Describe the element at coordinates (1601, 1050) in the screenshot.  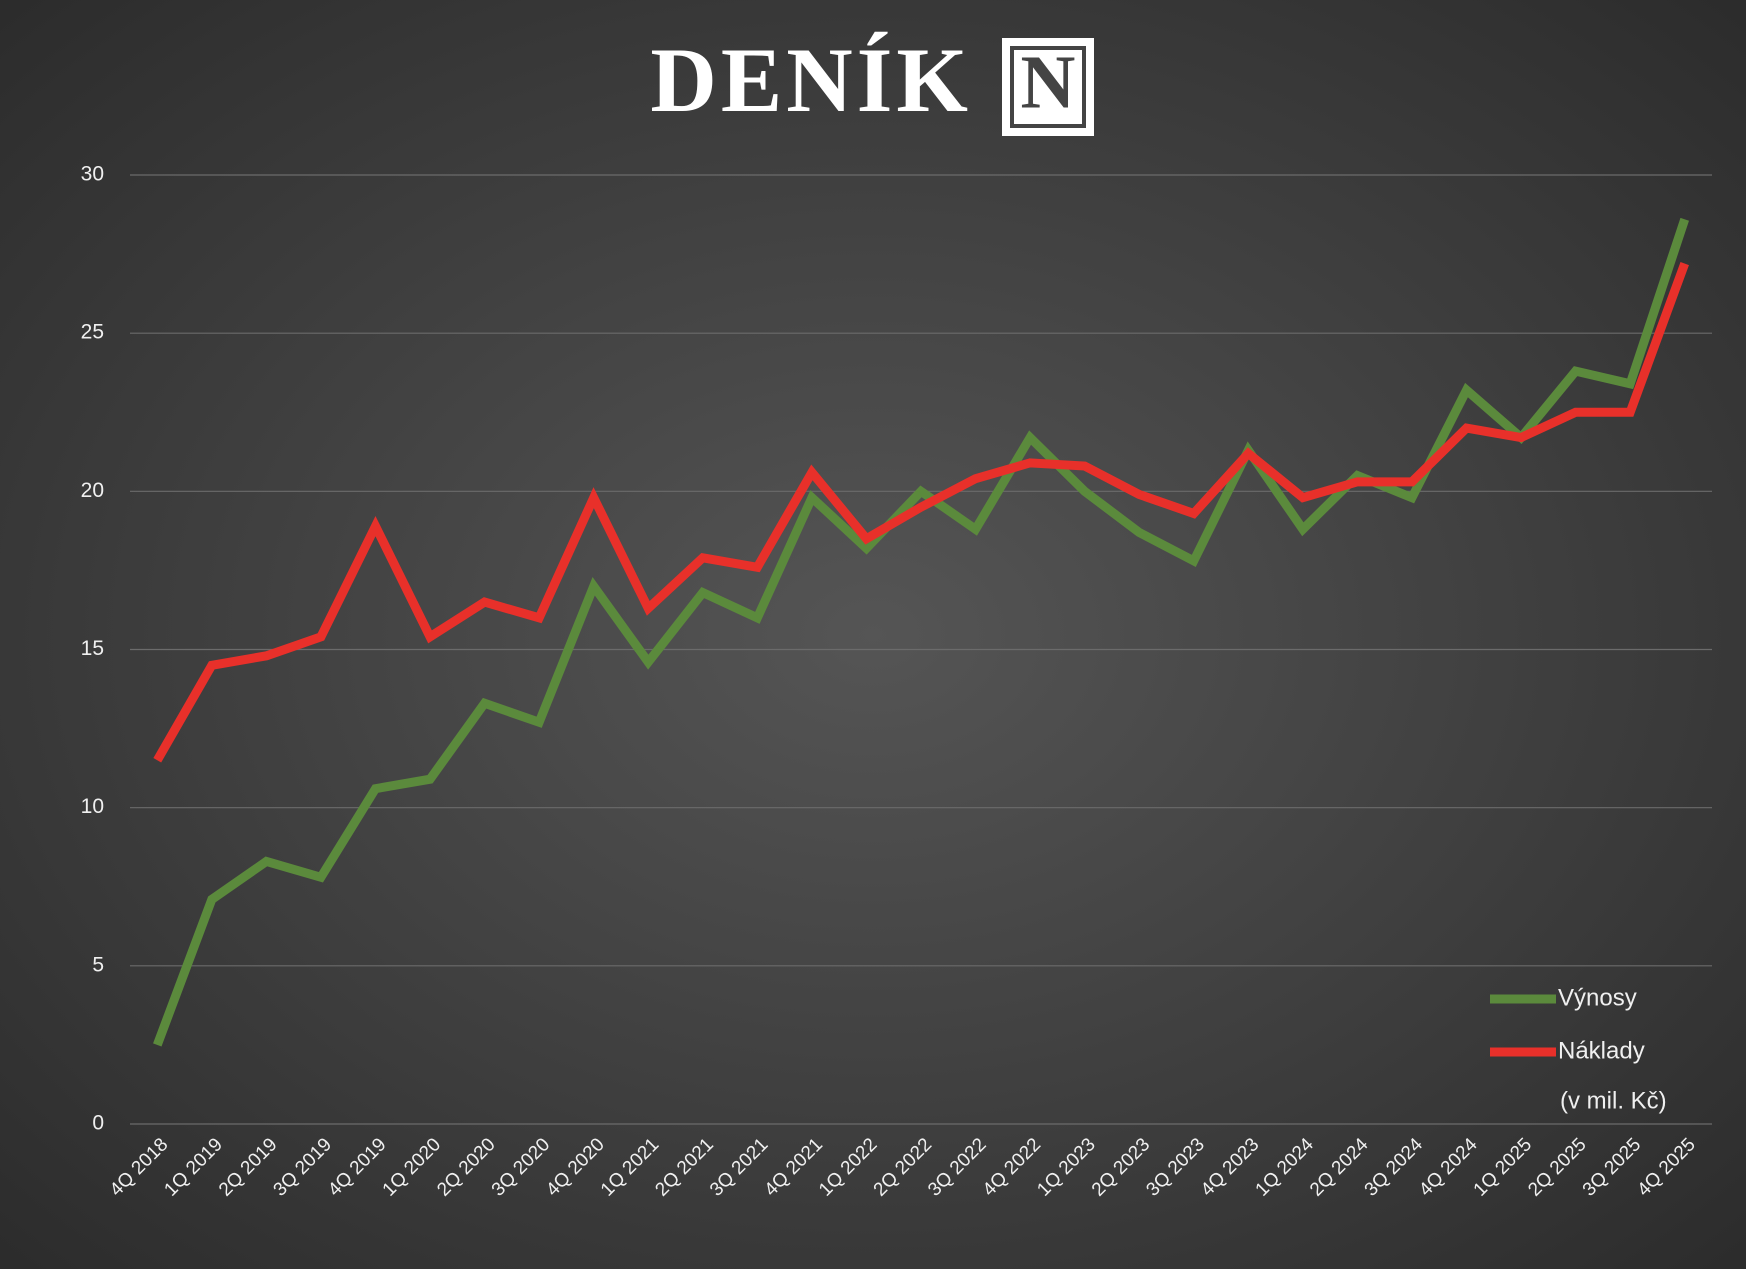
I see `legend-label: Náklady` at that location.